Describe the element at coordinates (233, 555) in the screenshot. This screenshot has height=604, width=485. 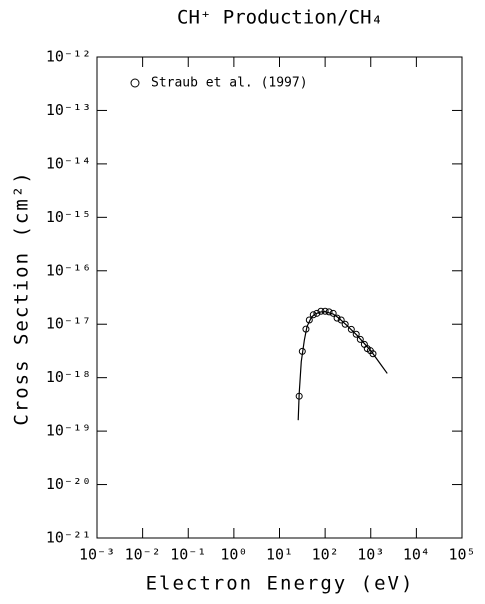
I see `x-tick-label: 10⁰` at that location.